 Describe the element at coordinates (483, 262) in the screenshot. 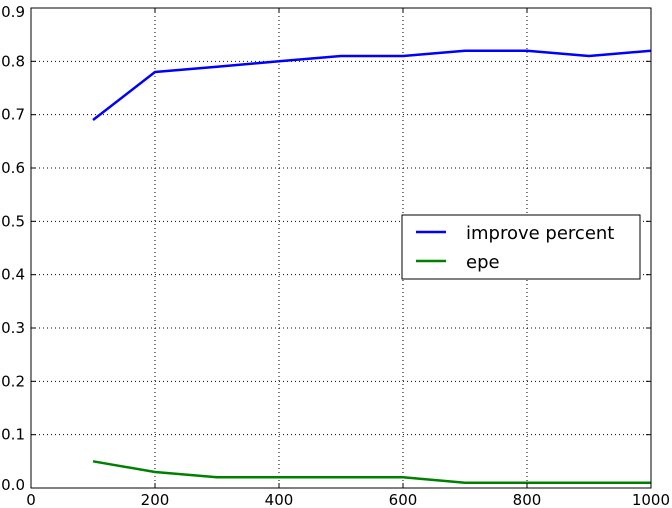

I see `legend-label-epe: epe` at that location.